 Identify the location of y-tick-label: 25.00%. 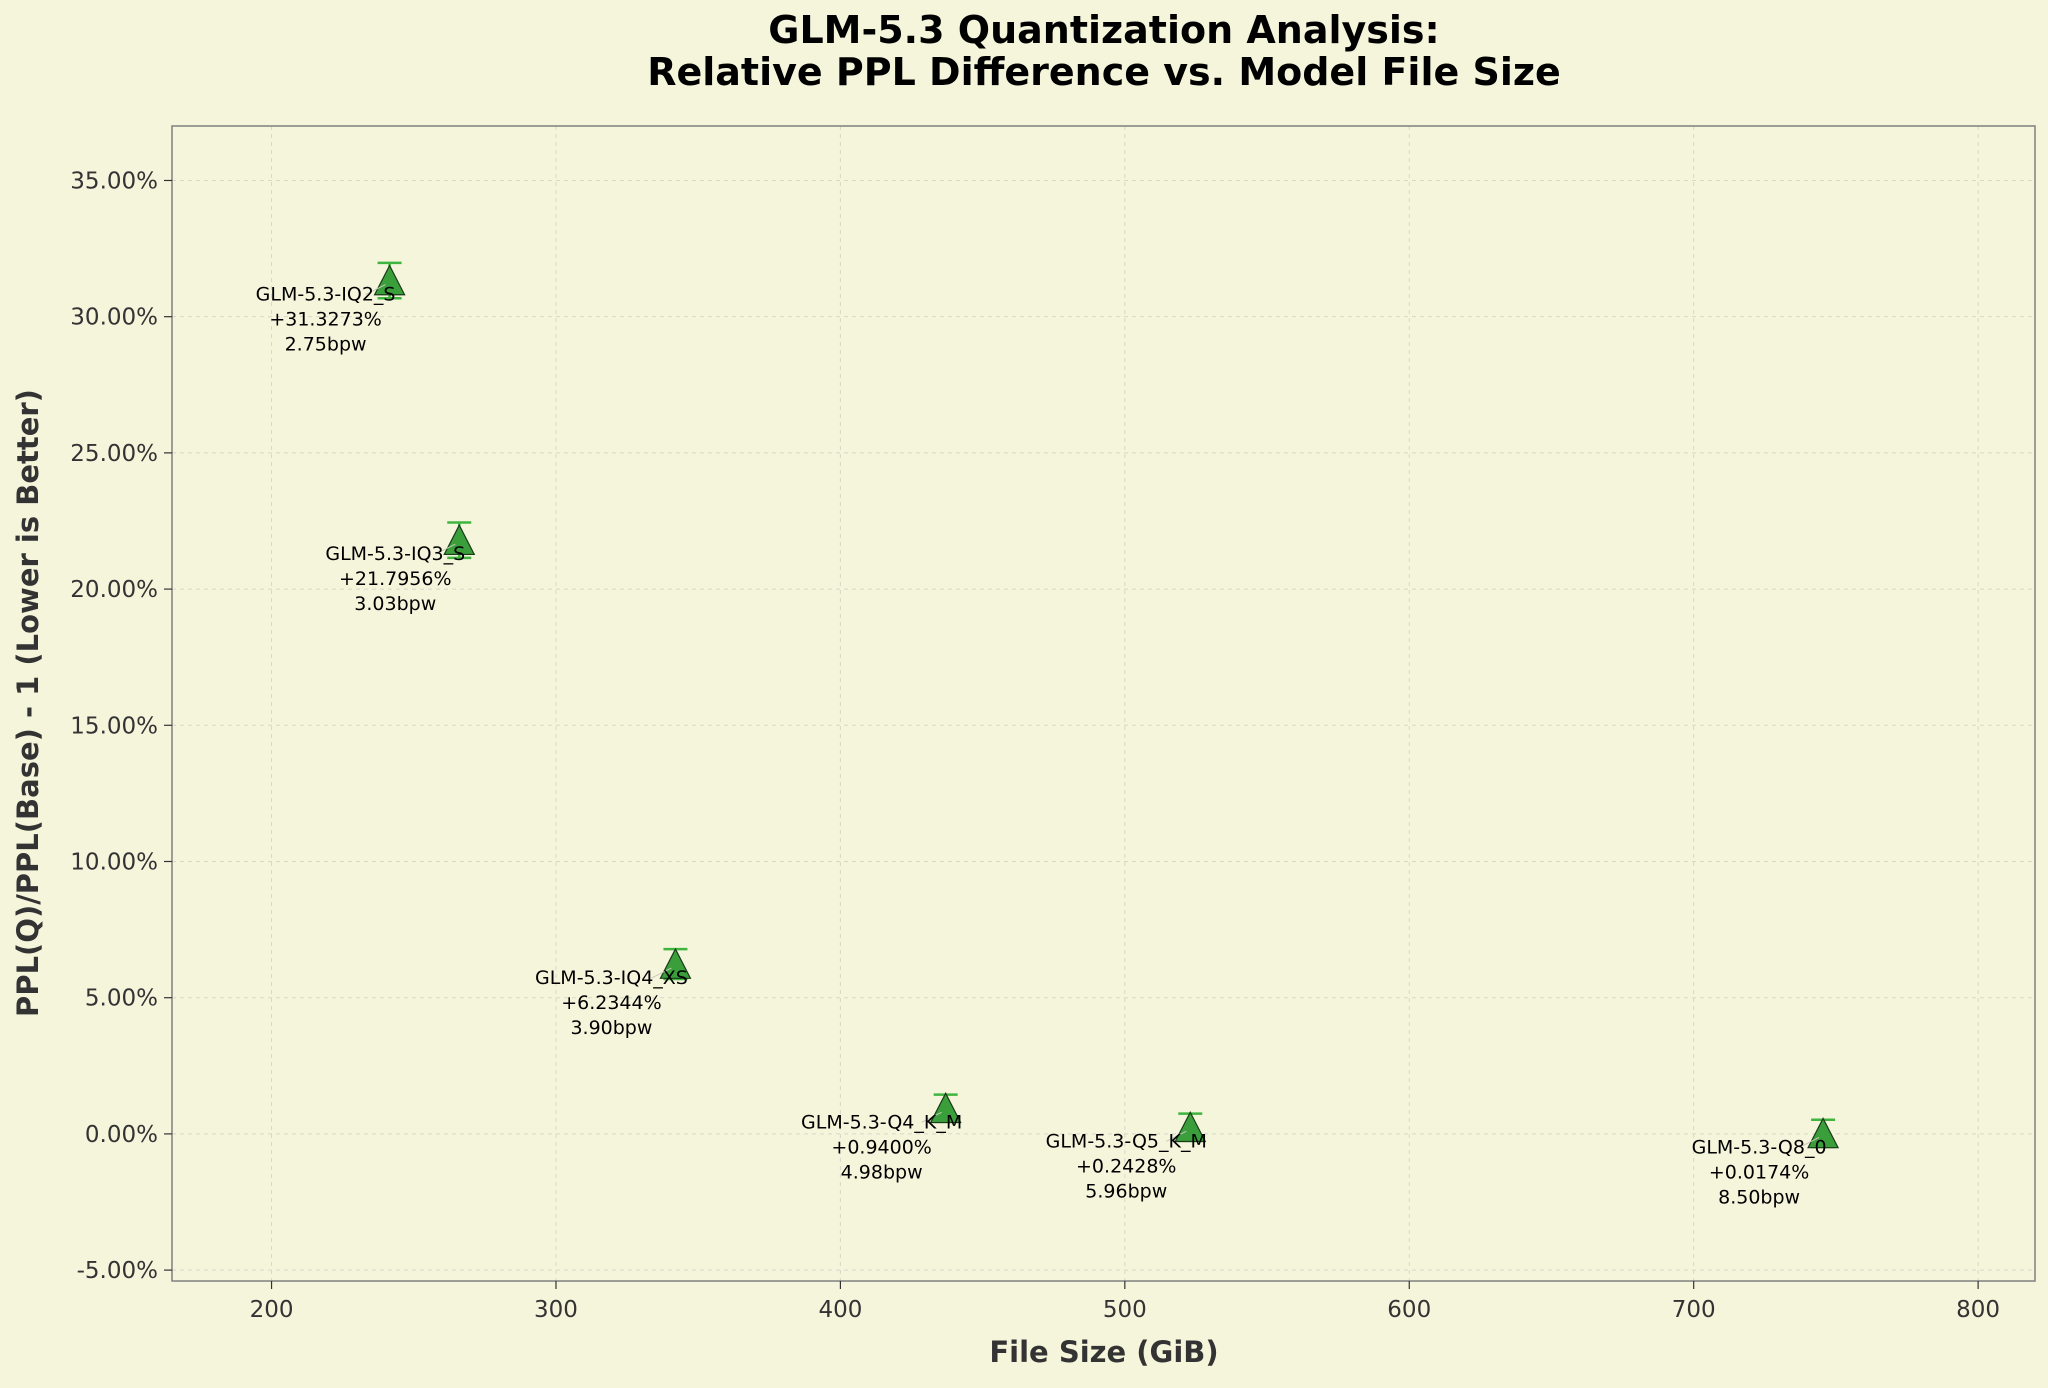
(114, 454).